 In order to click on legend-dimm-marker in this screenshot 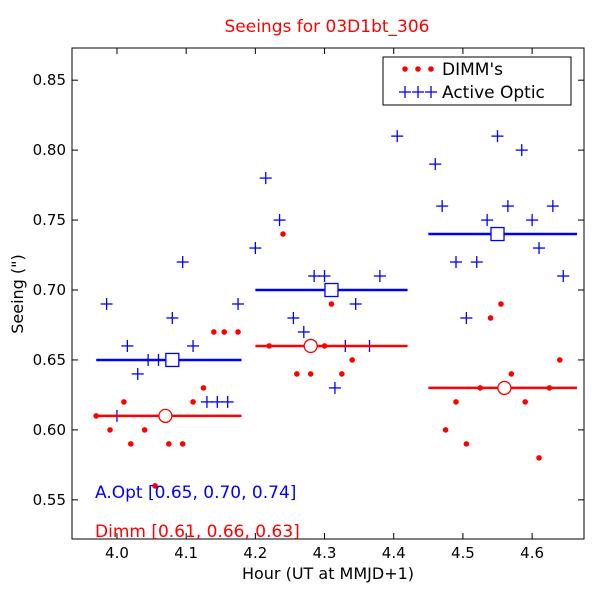, I will do `click(418, 69)`.